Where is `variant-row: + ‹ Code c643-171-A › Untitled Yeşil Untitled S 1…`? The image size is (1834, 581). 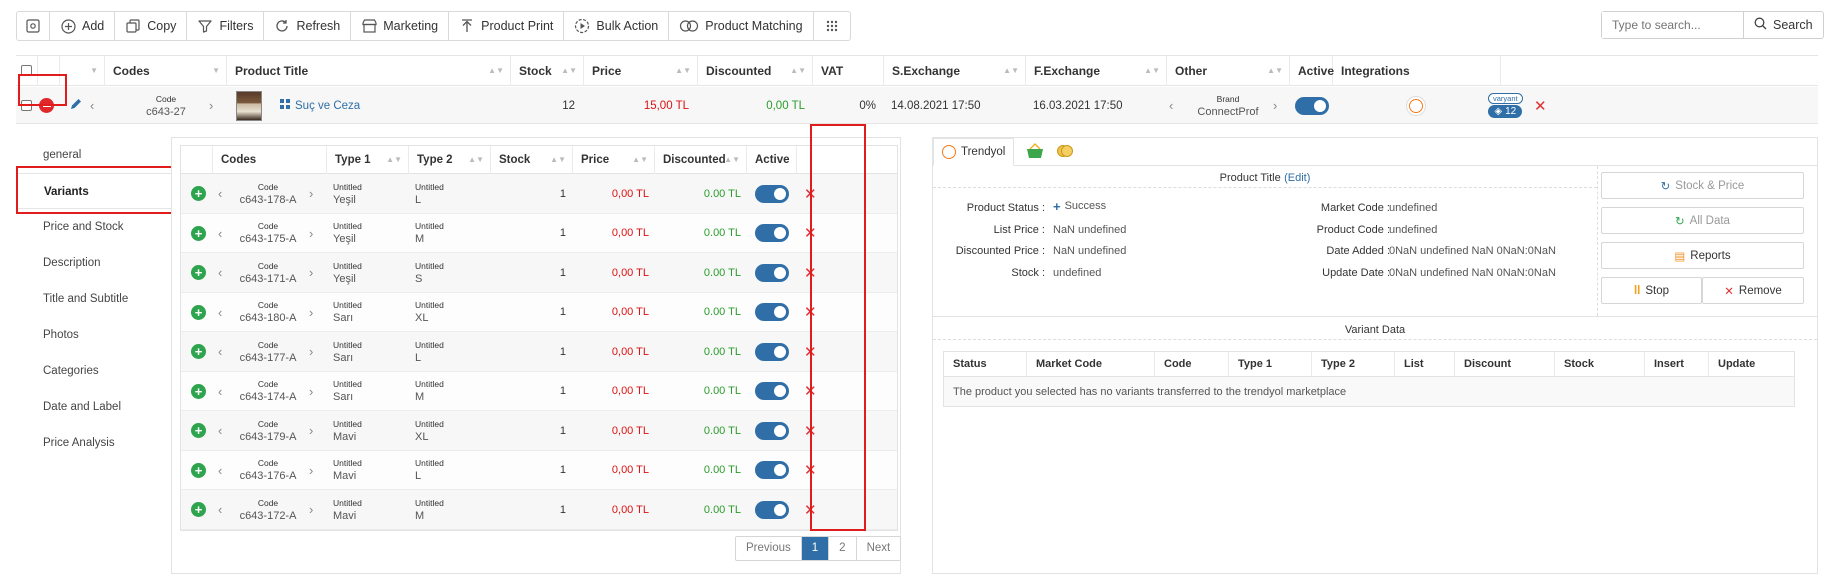
variant-row: + ‹ Code c643-171-A › Untitled Yeşil Untitled S 1… is located at coordinates (539, 273).